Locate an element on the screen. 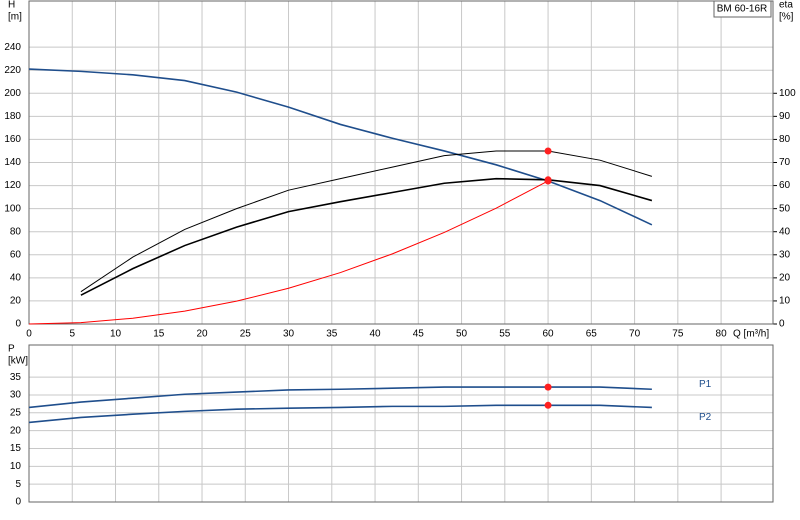  y-axis-label: [m] is located at coordinates (15, 17).